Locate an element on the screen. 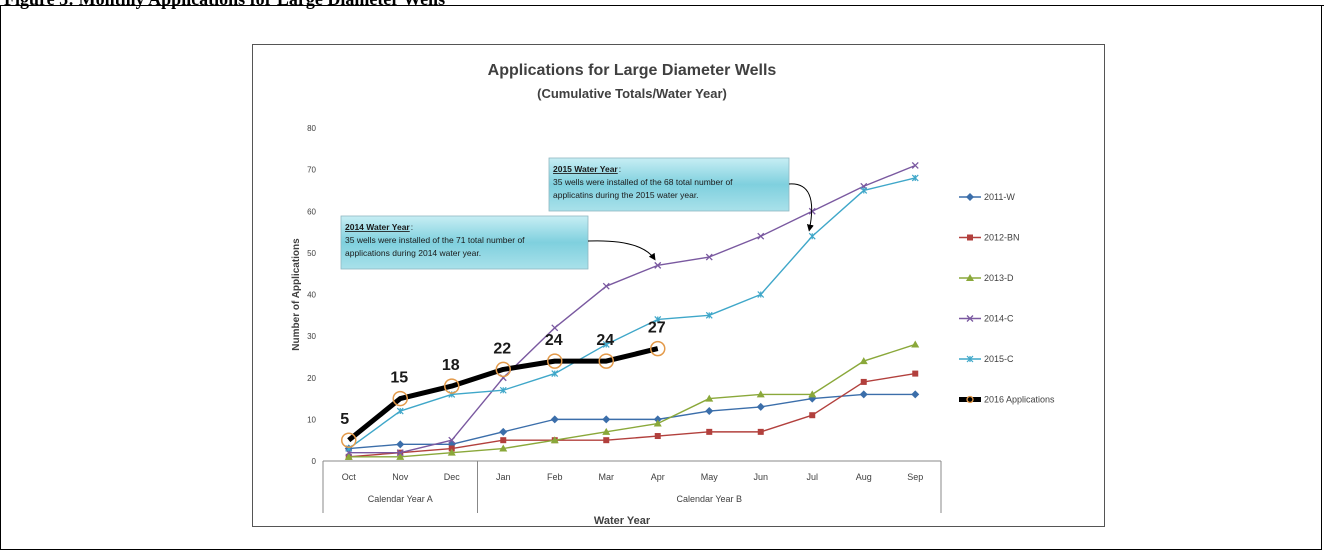 This screenshot has height=552, width=1324. point-2011-w-may is located at coordinates (709, 411).